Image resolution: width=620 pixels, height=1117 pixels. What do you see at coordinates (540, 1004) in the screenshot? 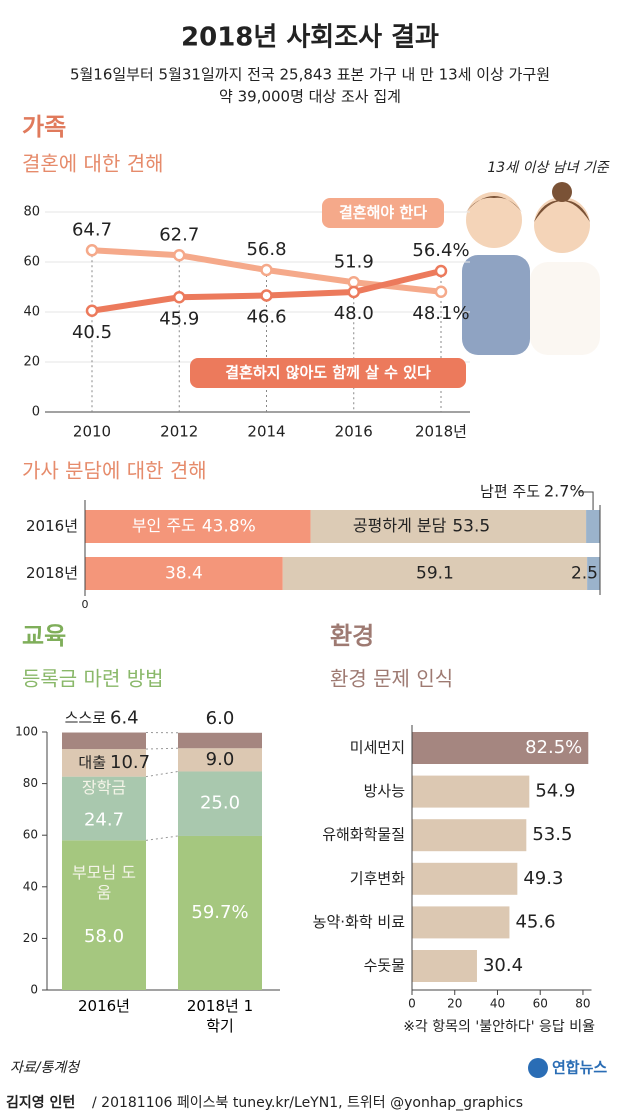
I see `x-tick-label: 60` at bounding box center [540, 1004].